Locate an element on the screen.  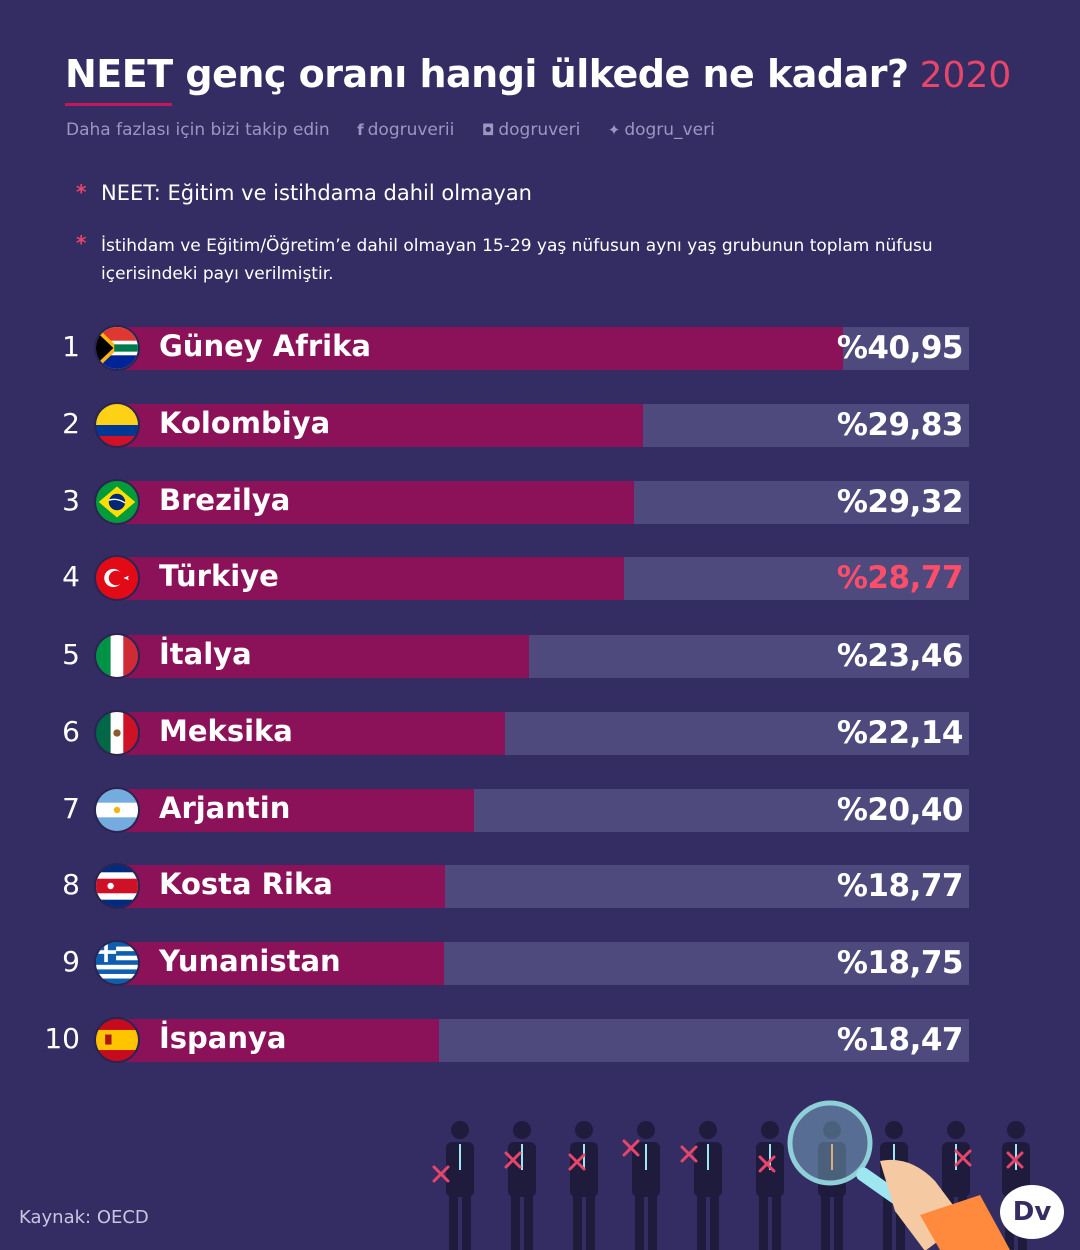
colombia-flag-icon is located at coordinates (117, 425).